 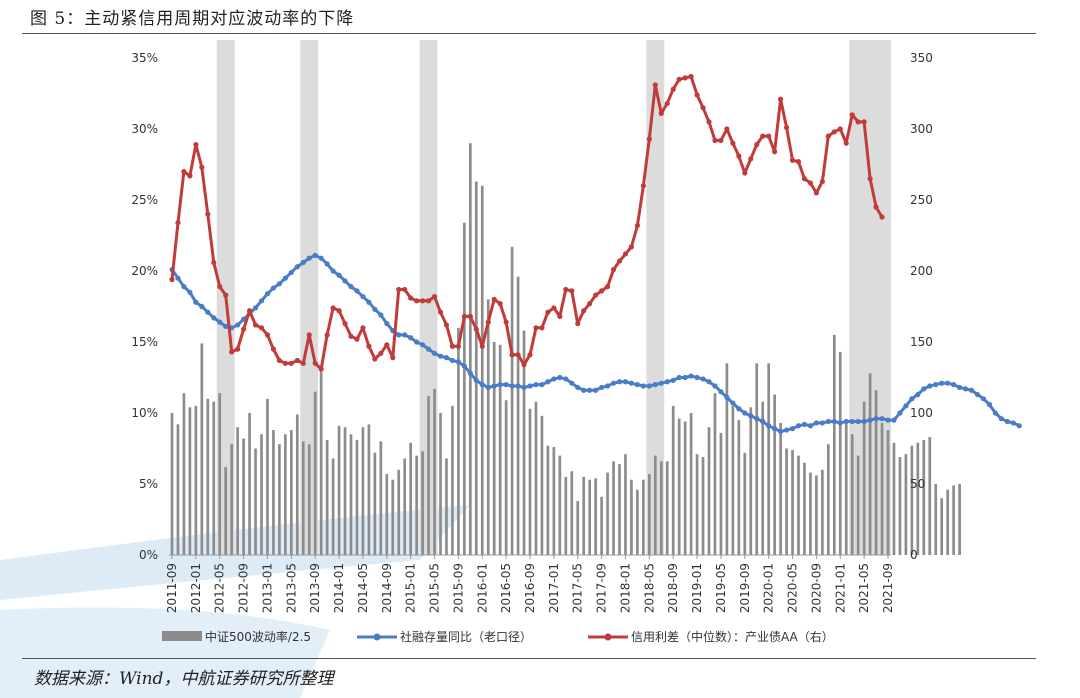 I want to click on x-tick-label: 2013-01, so click(x=267, y=588).